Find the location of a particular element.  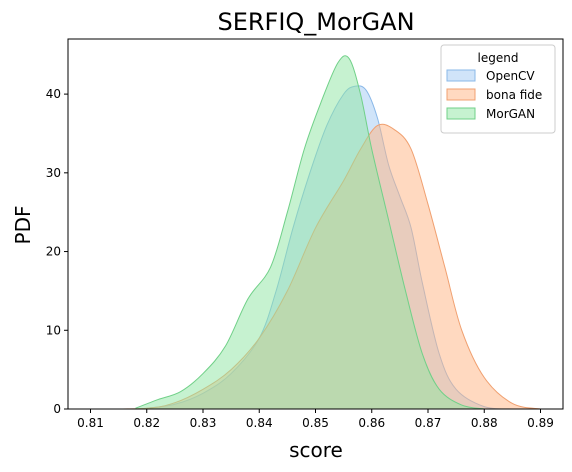

x-tick-label: 0.83 is located at coordinates (203, 423).